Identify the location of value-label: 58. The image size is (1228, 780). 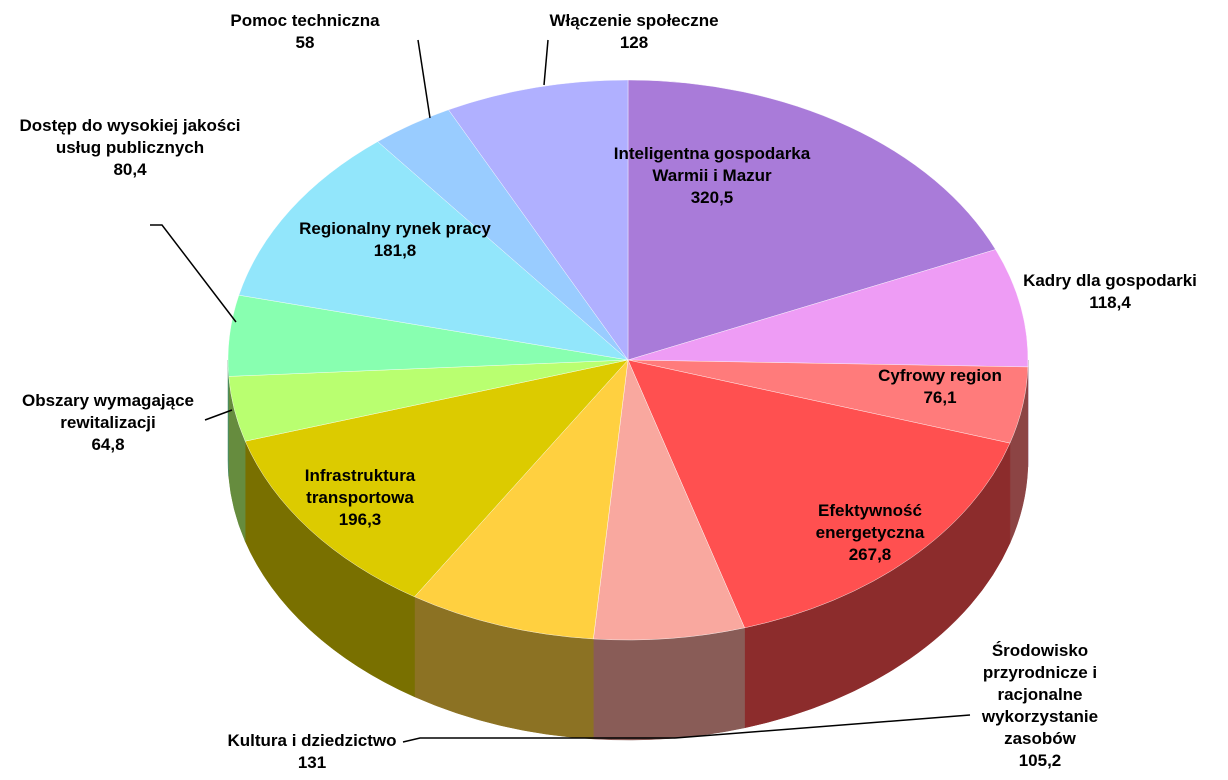
(305, 42).